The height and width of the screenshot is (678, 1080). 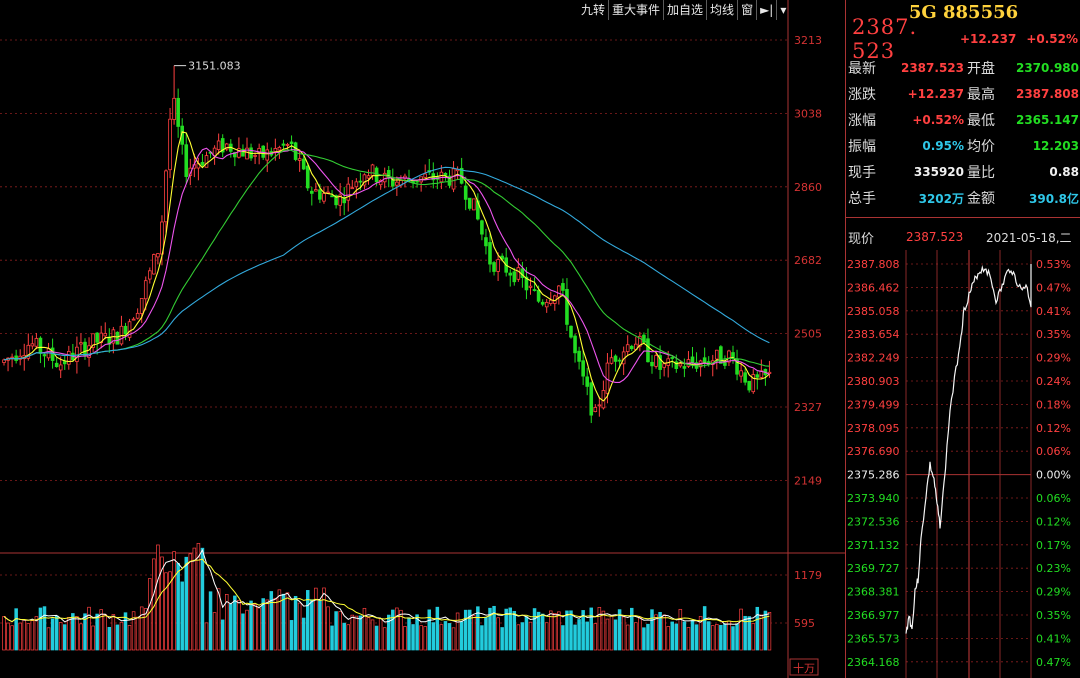 What do you see at coordinates (1047, 94) in the screenshot?
I see `quote-value: 2387.808` at bounding box center [1047, 94].